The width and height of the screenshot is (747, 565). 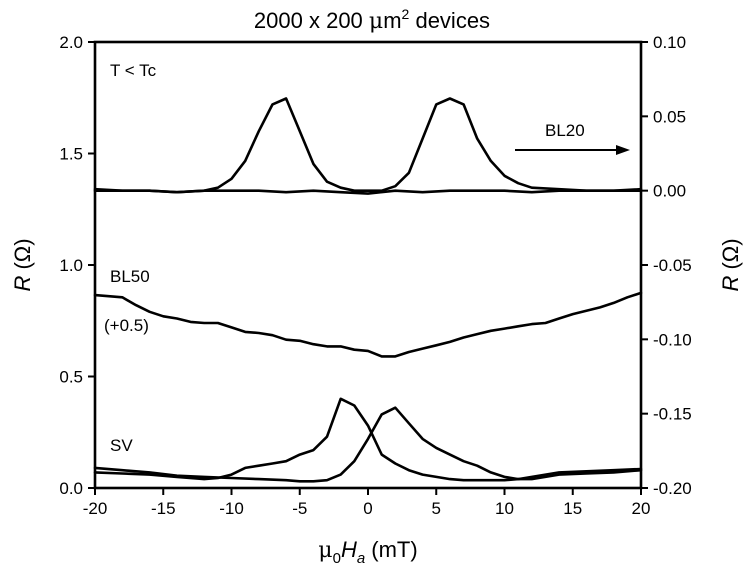 I want to click on annotation-bl50: BL50, so click(x=130, y=276).